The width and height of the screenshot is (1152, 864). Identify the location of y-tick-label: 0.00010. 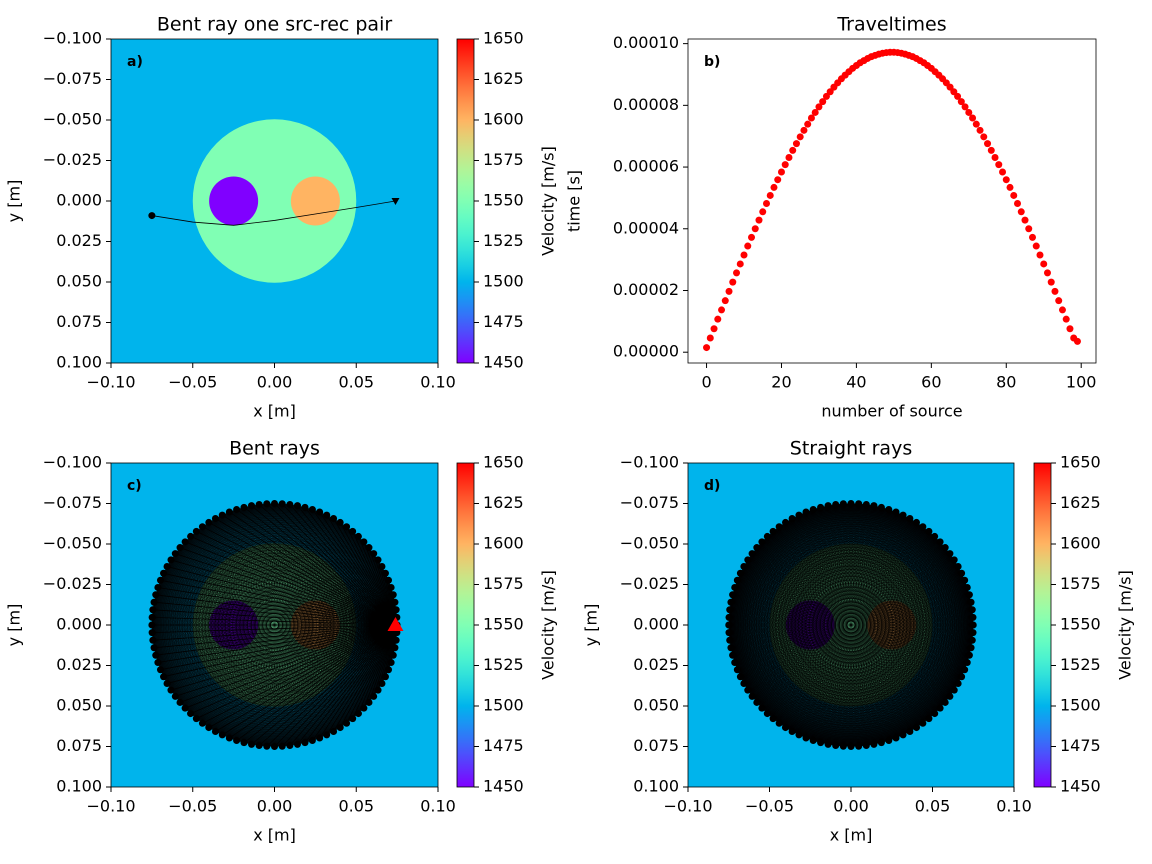
(646, 42).